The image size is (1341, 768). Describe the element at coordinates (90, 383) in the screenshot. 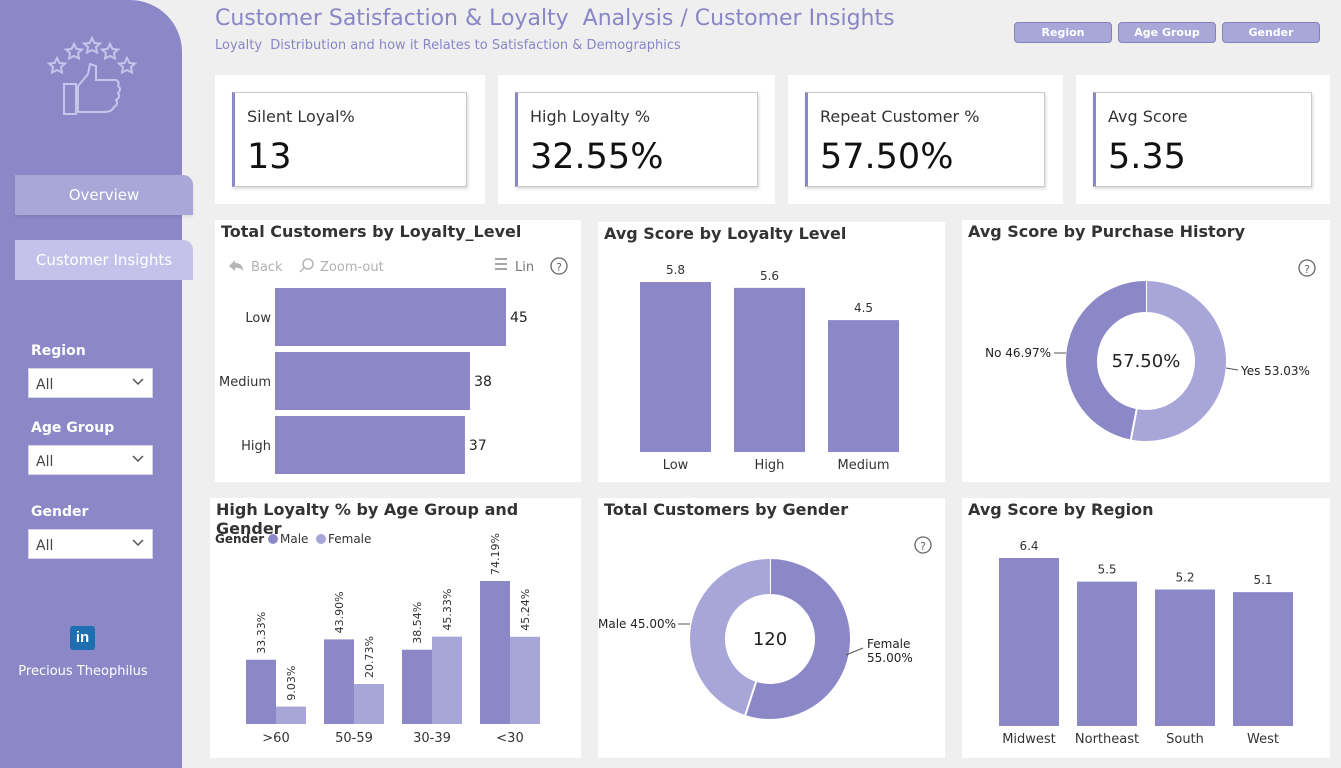

I see `region-dropdown: All` at that location.